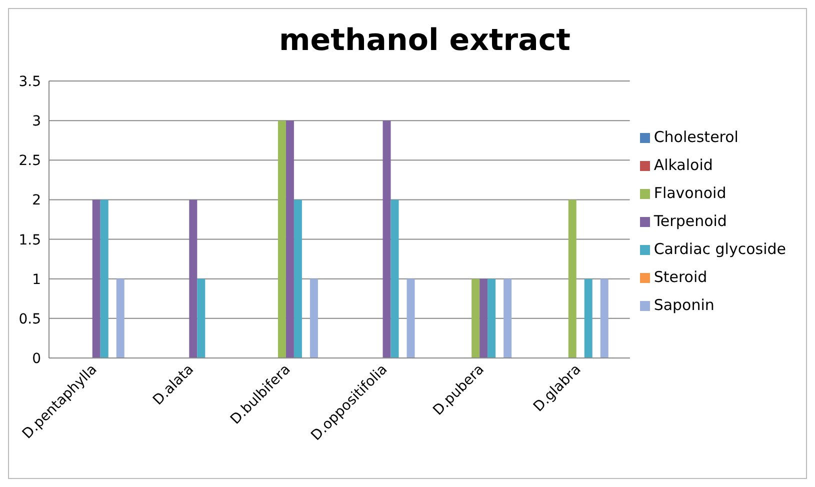 The height and width of the screenshot is (487, 815). What do you see at coordinates (29, 161) in the screenshot?
I see `y-tick-label: 2.5` at bounding box center [29, 161].